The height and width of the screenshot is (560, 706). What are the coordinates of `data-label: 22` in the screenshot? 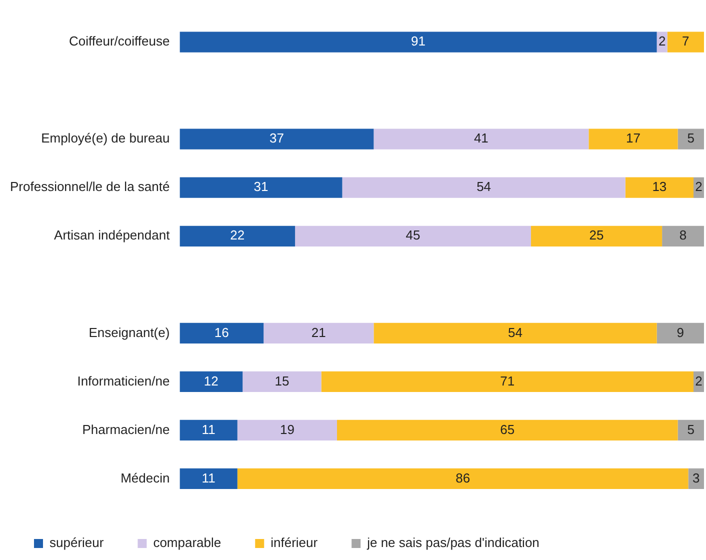 It's located at (237, 235).